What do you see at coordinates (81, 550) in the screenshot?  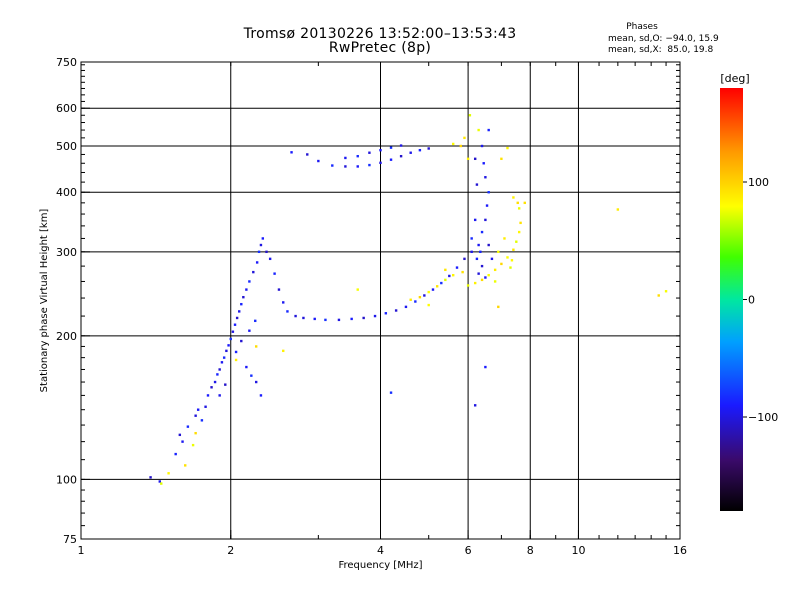 I see `x-tick-label: 1` at bounding box center [81, 550].